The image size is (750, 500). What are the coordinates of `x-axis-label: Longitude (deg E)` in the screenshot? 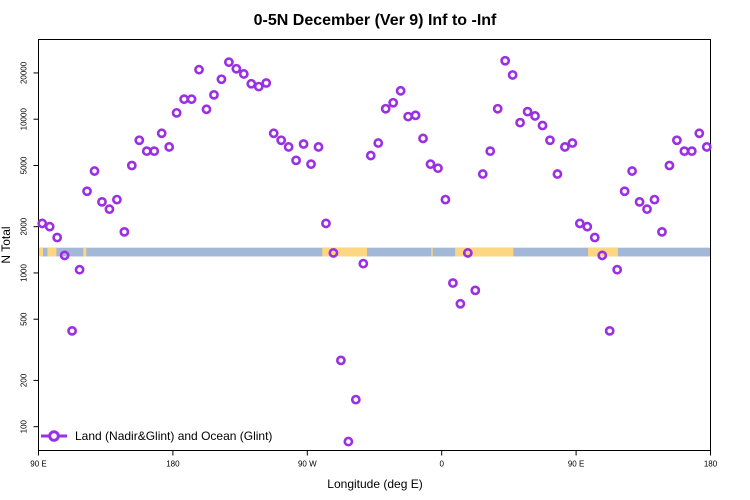 It's located at (374, 484).